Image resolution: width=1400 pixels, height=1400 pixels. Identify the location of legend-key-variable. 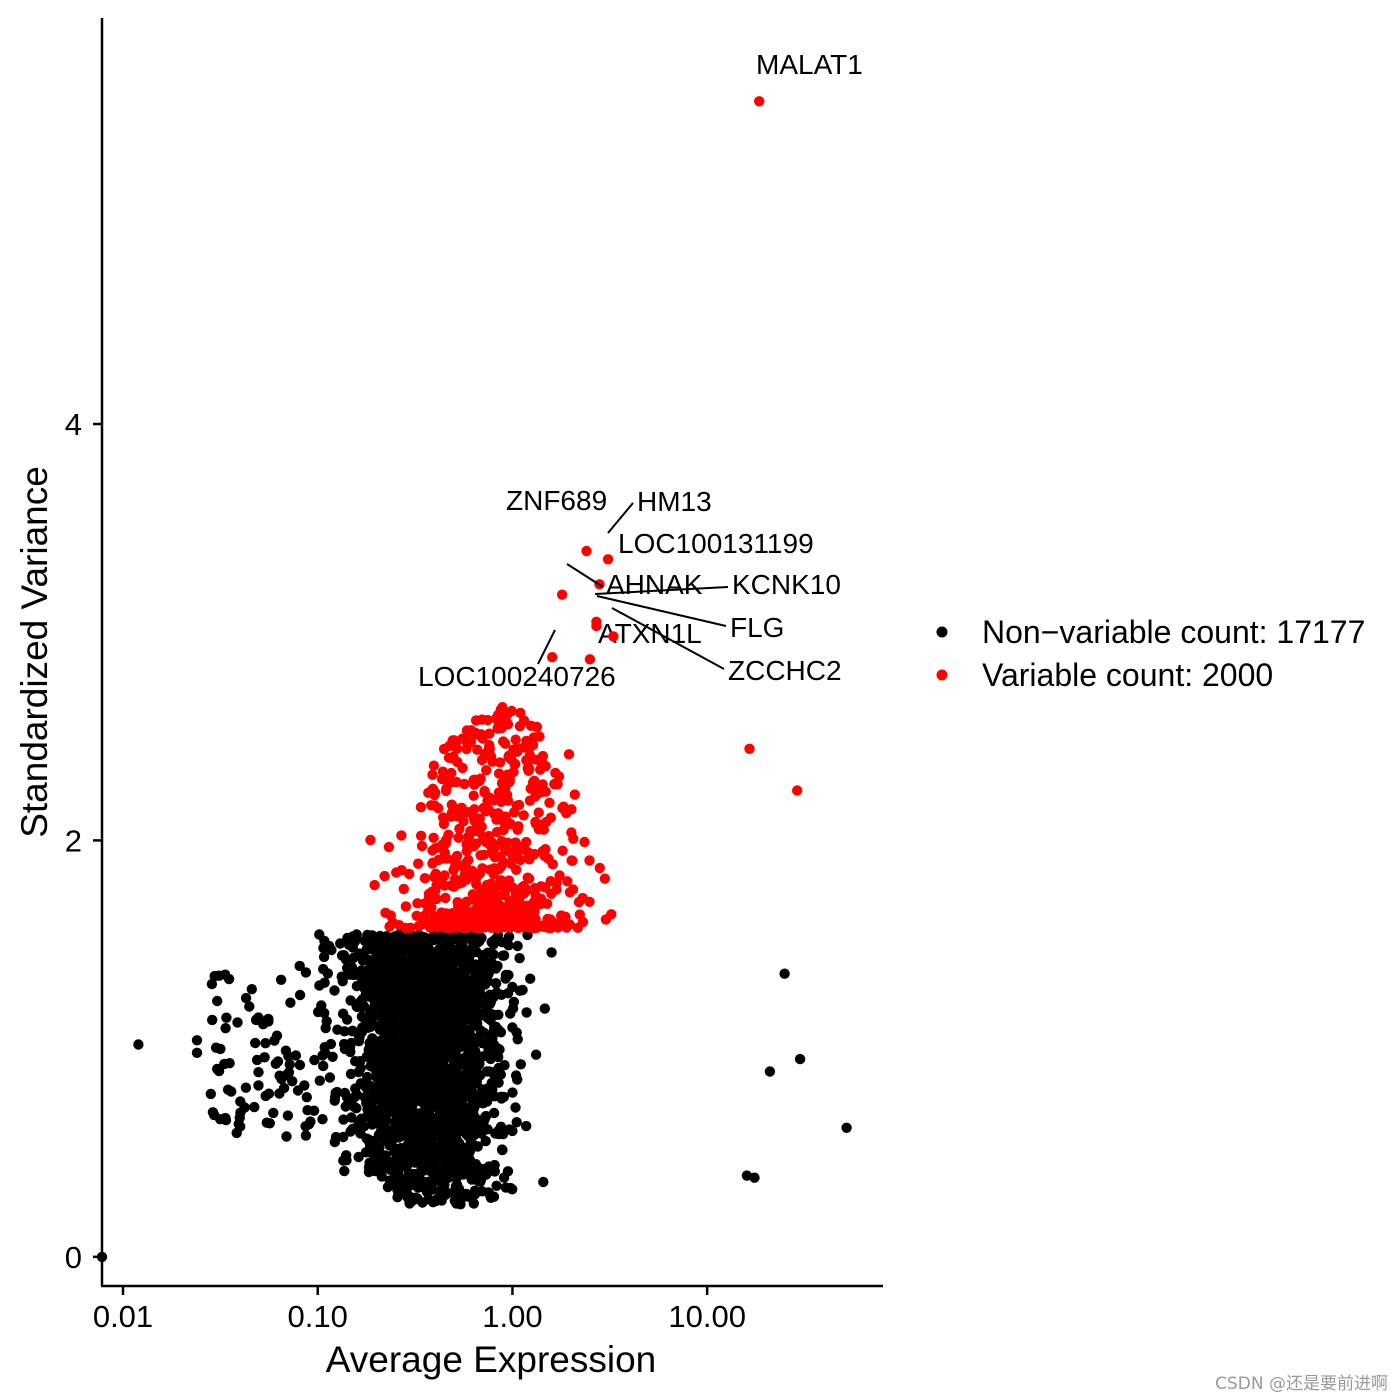
(942, 675).